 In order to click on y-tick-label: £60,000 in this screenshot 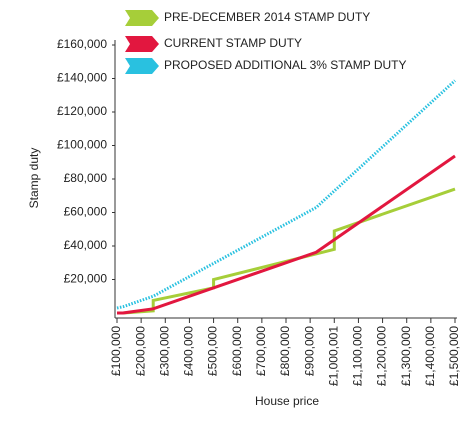, I will do `click(86, 212)`.